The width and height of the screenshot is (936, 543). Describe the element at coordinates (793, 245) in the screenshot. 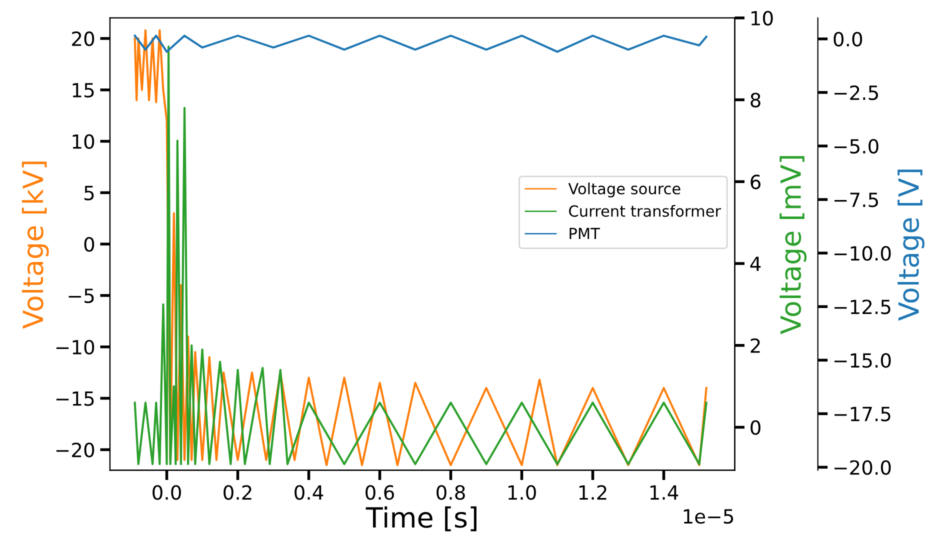

I see `y2-axis-title: Voltage [mV]` at that location.